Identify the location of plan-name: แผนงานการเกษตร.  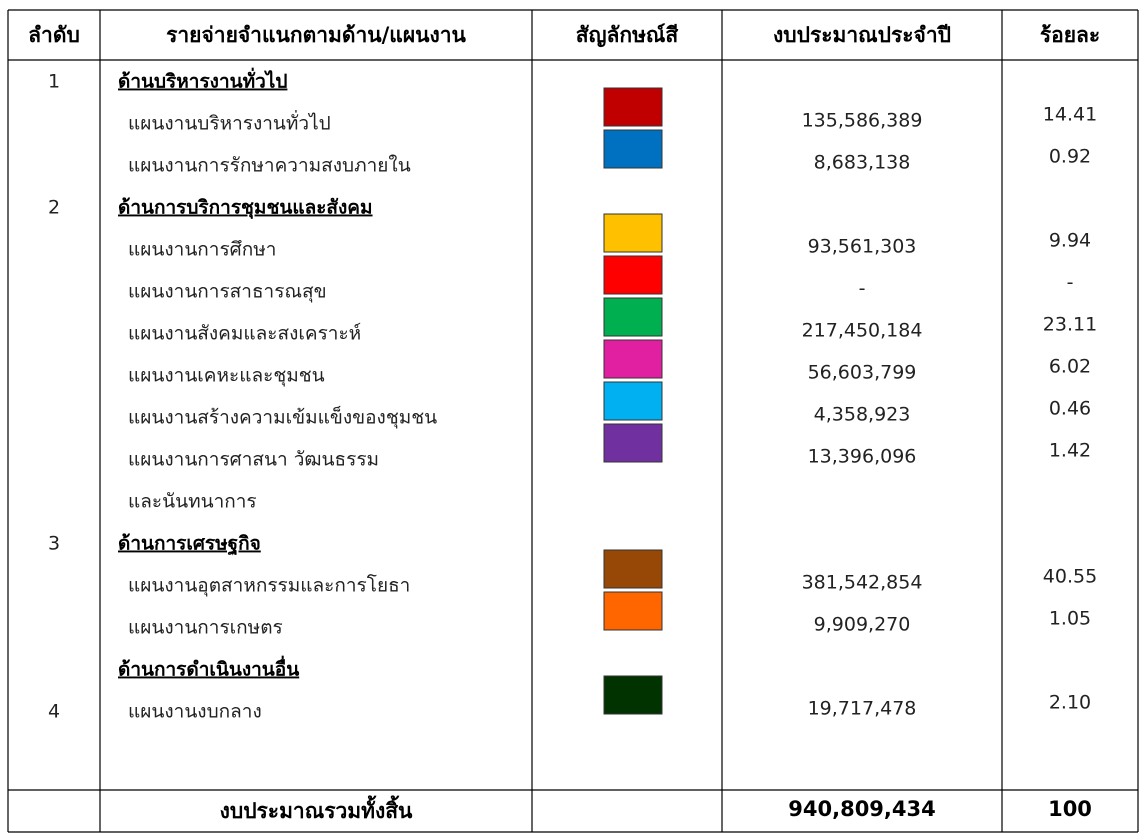
(205, 628).